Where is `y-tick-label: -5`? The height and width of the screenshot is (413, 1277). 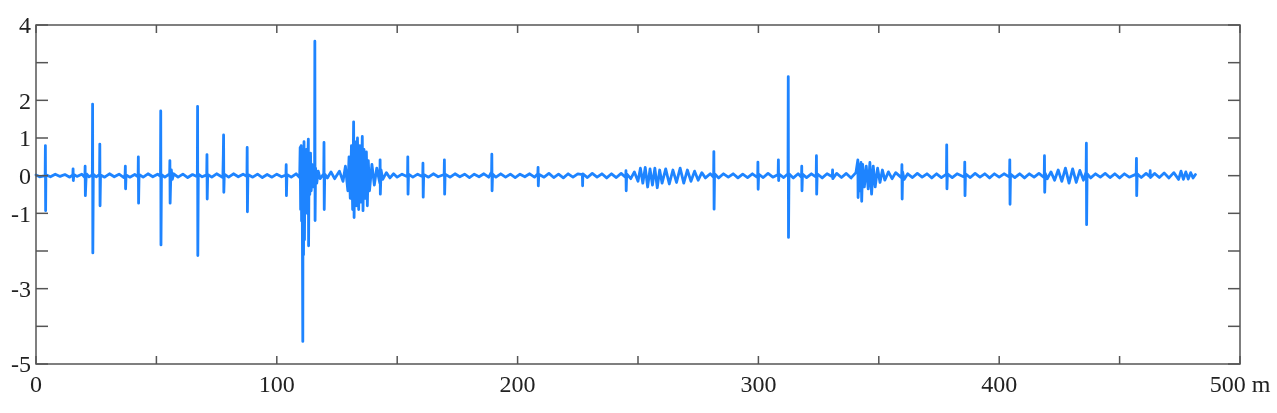
y-tick-label: -5 is located at coordinates (21, 364).